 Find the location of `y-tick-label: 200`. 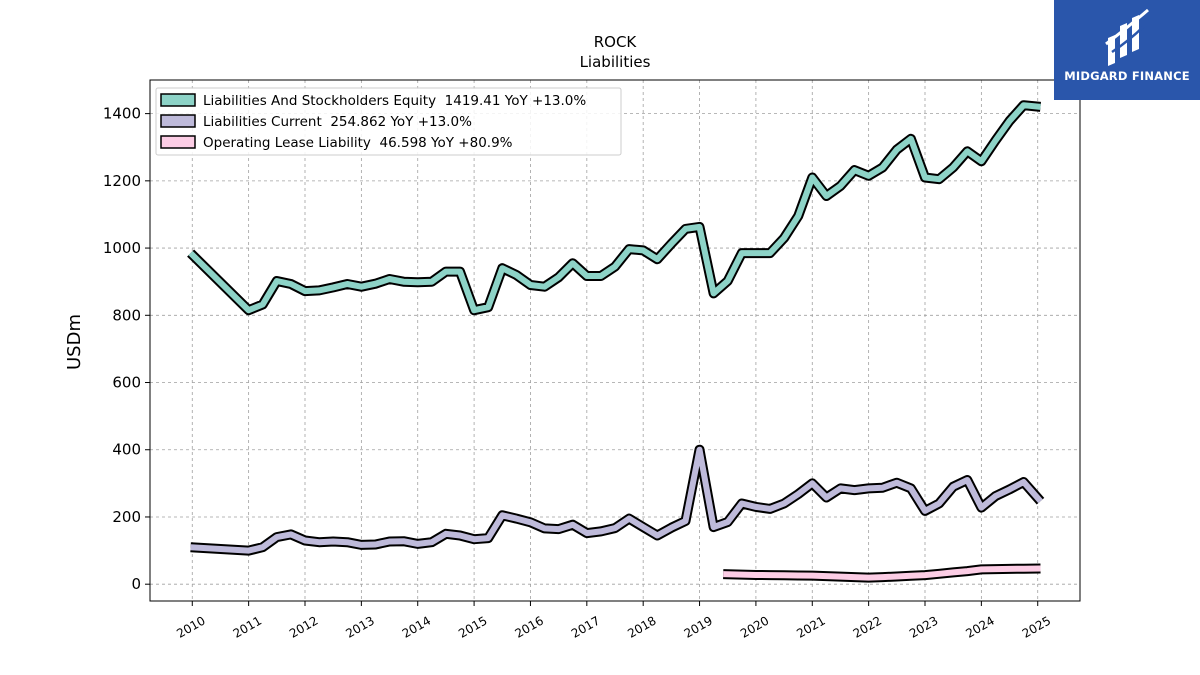

y-tick-label: 200 is located at coordinates (126, 517).